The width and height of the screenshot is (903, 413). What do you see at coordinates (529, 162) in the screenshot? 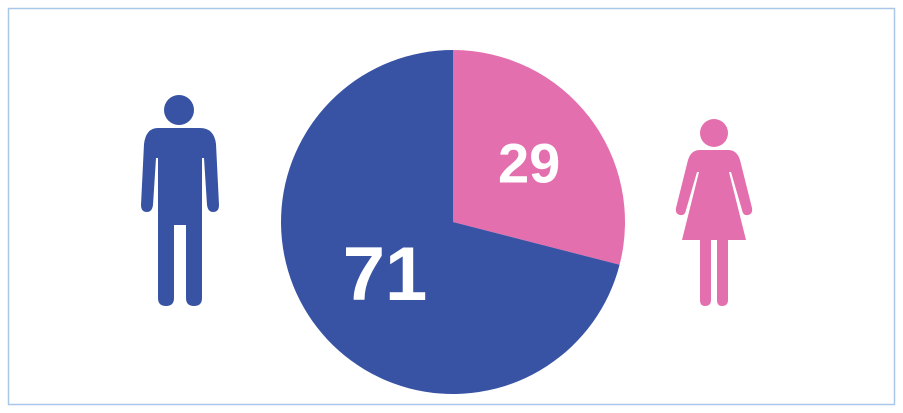
I see `data-label: 29` at bounding box center [529, 162].